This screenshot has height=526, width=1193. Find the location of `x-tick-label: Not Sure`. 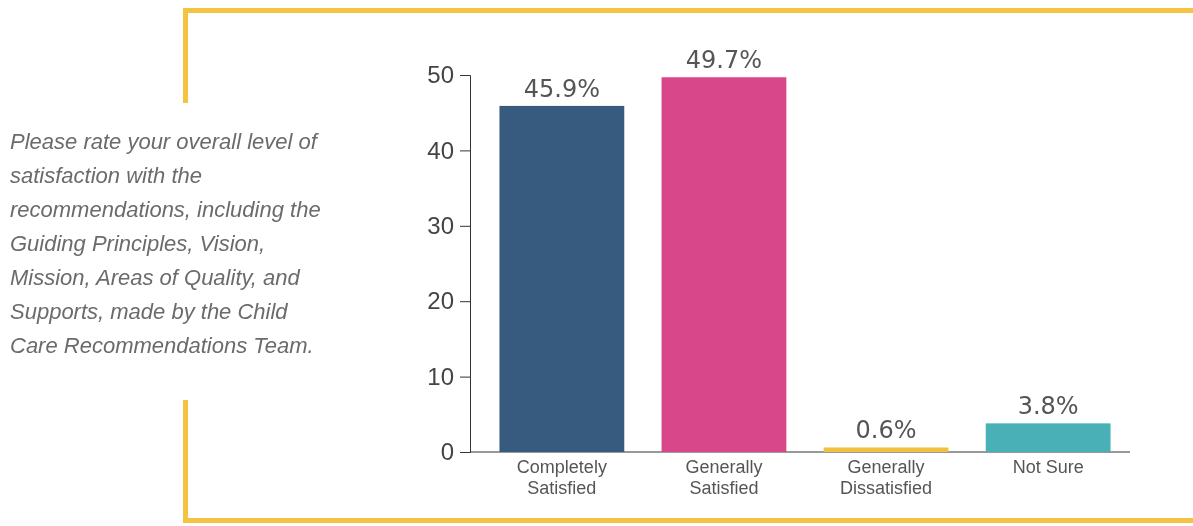

x-tick-label: Not Sure is located at coordinates (1048, 466).